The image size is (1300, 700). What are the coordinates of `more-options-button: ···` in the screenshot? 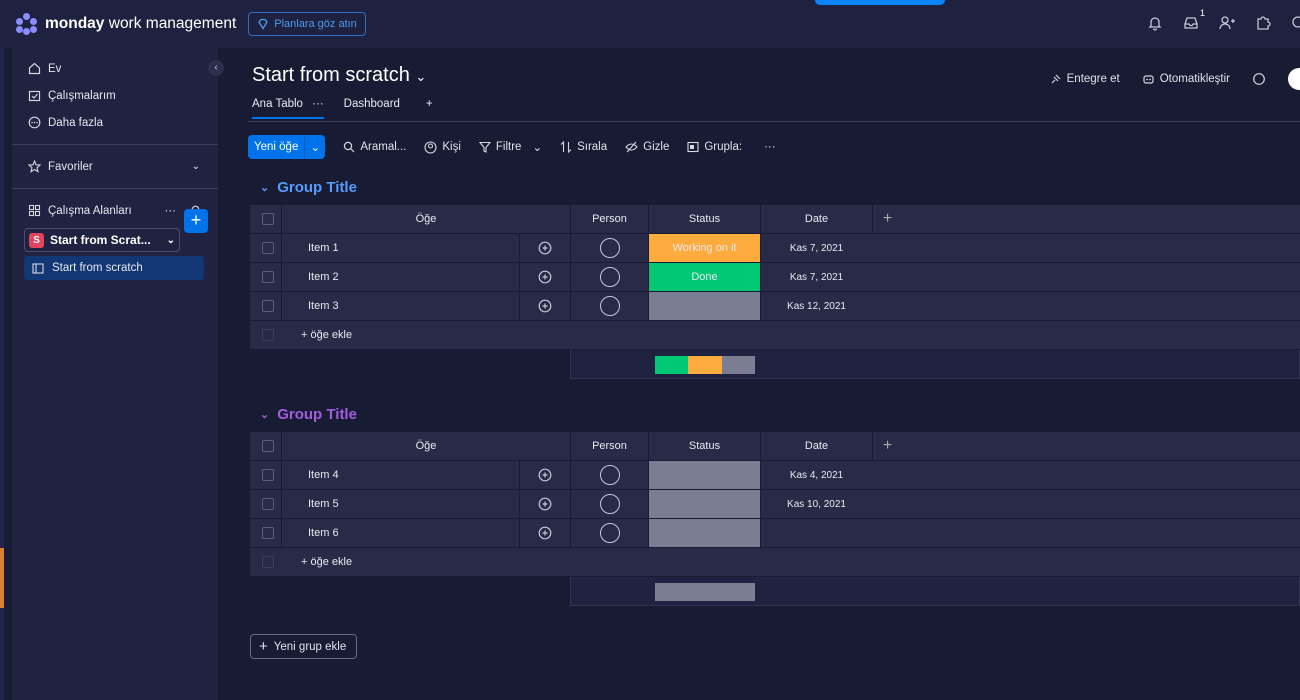 It's located at (770, 147).